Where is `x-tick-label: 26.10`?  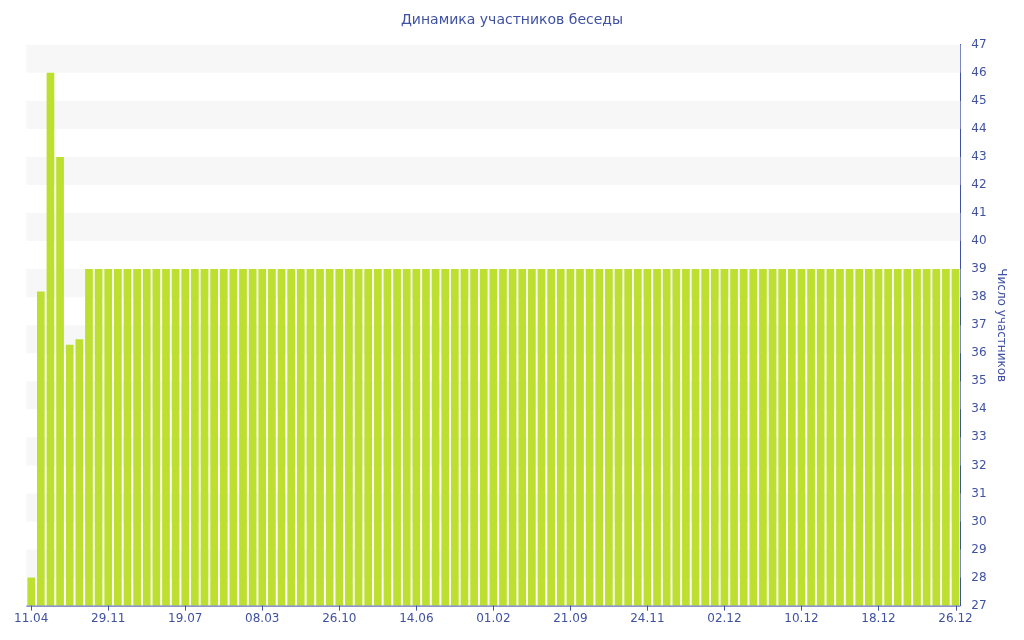
x-tick-label: 26.10 is located at coordinates (339, 617).